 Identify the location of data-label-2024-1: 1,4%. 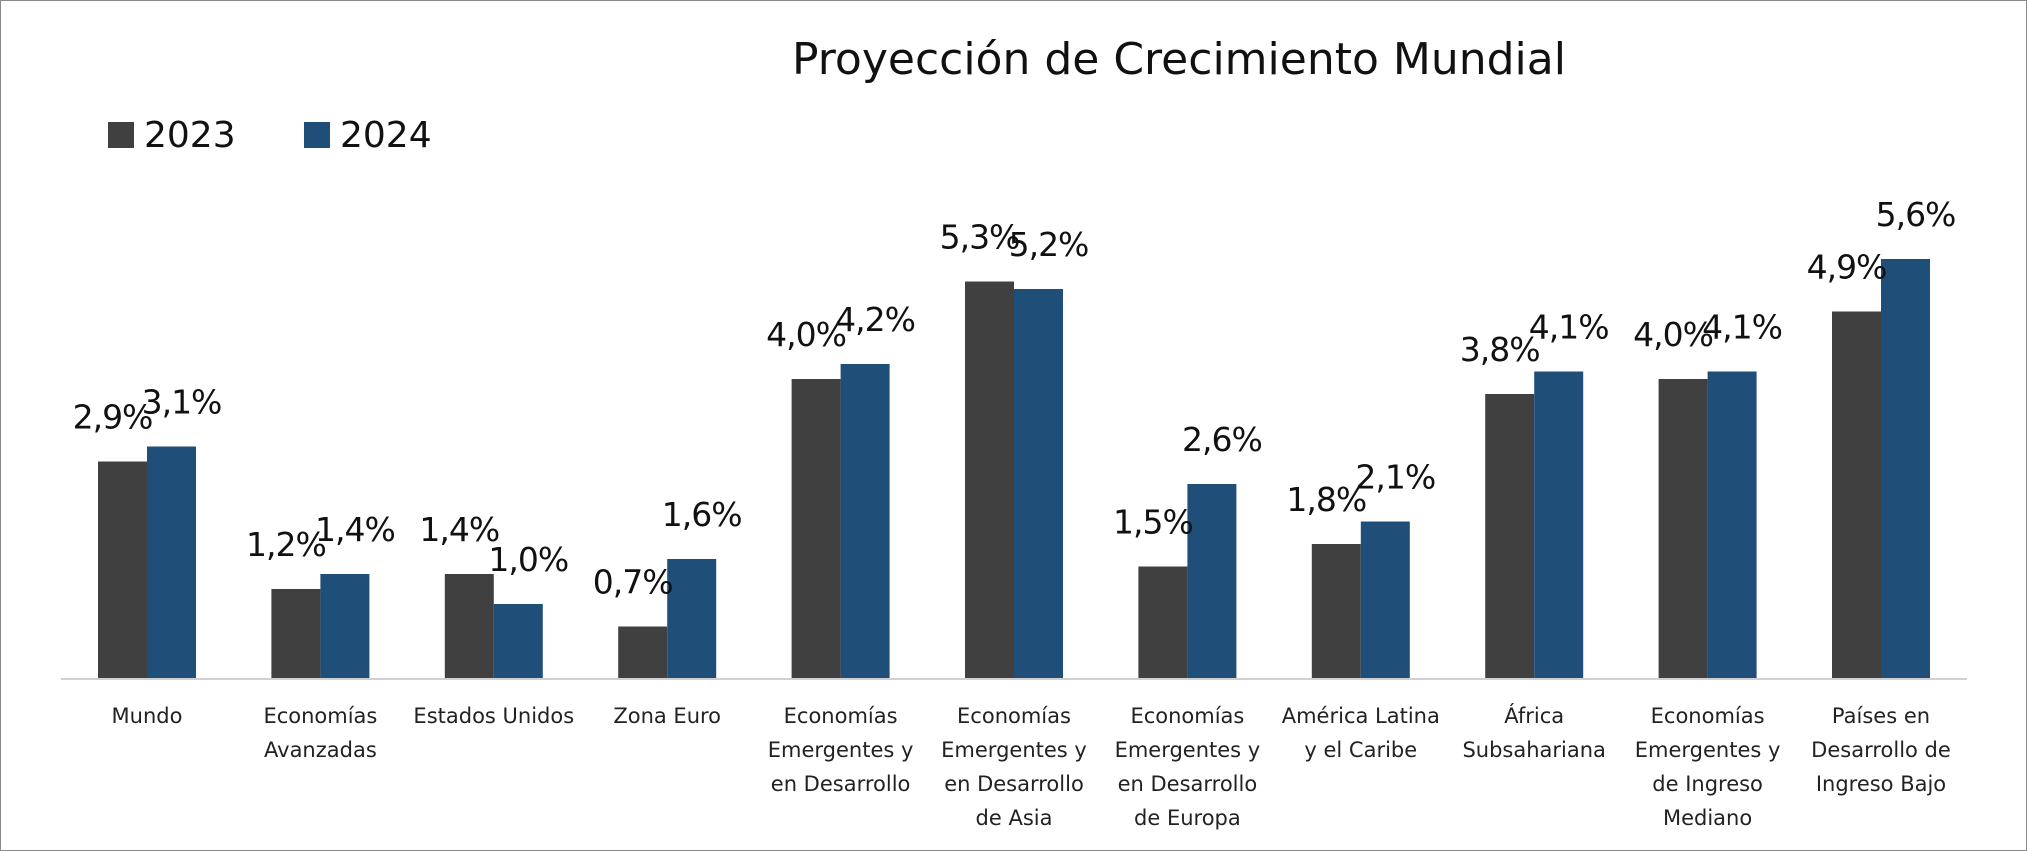
(355, 529).